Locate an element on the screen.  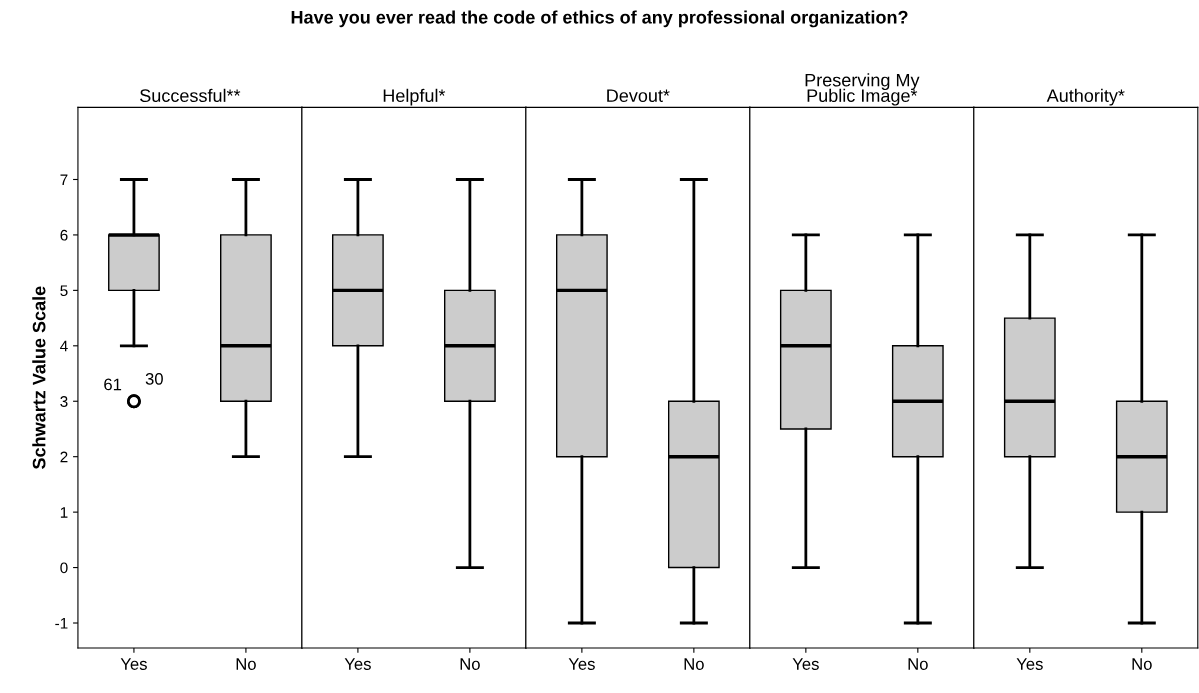
chart-title: Preserving My Public Image* is located at coordinates (862, 89).